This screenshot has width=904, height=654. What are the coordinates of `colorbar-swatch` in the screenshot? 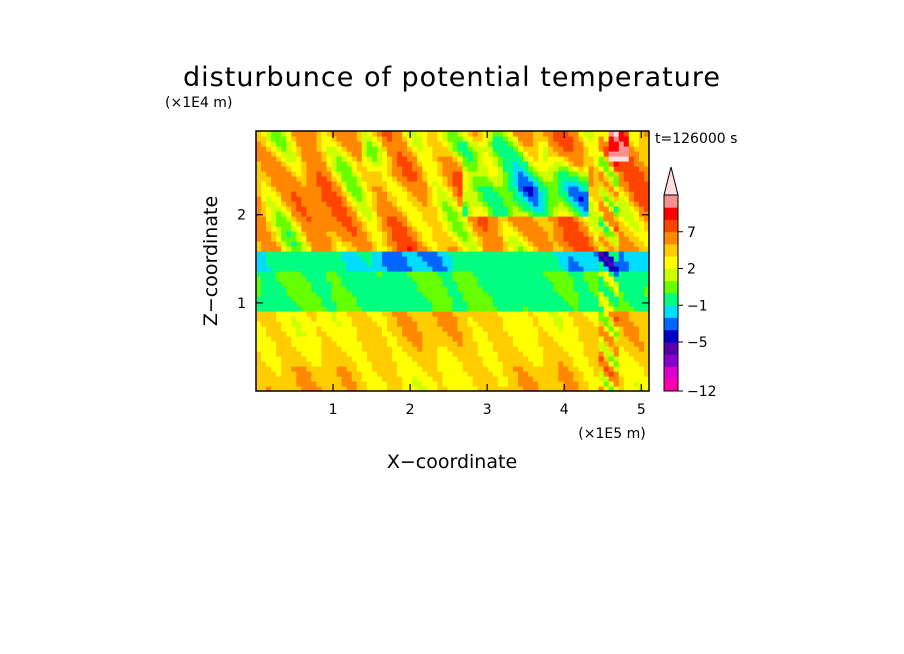 It's located at (671, 226).